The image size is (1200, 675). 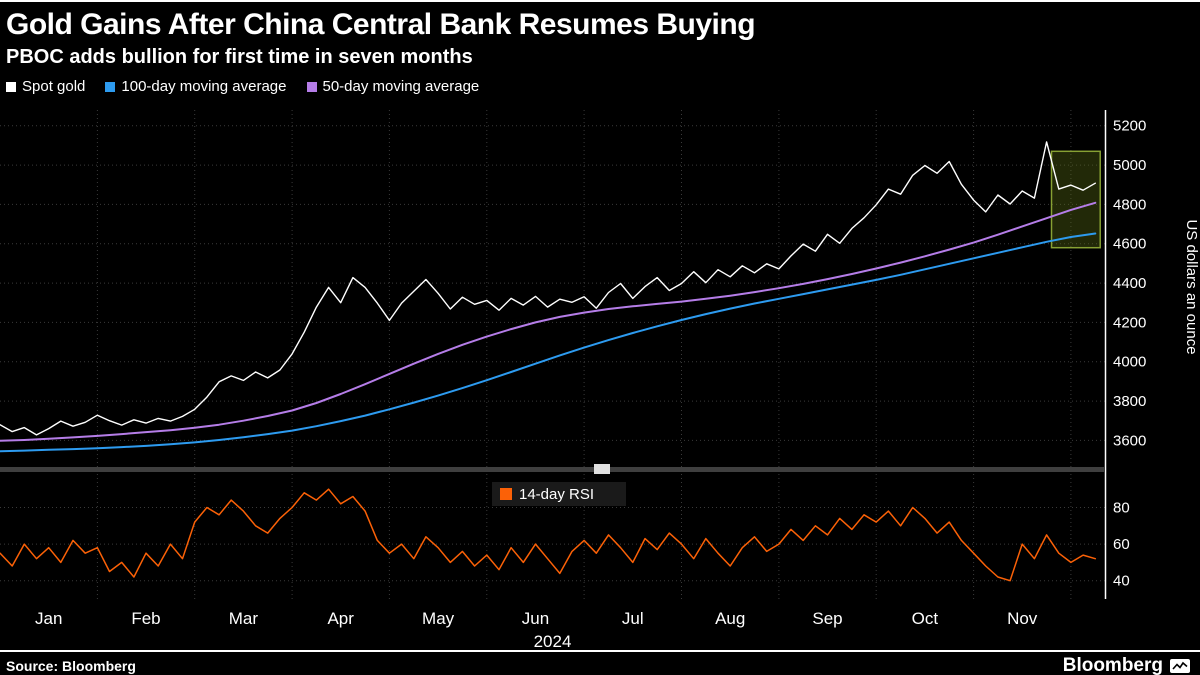 What do you see at coordinates (827, 618) in the screenshot?
I see `x-tick-label: Sep` at bounding box center [827, 618].